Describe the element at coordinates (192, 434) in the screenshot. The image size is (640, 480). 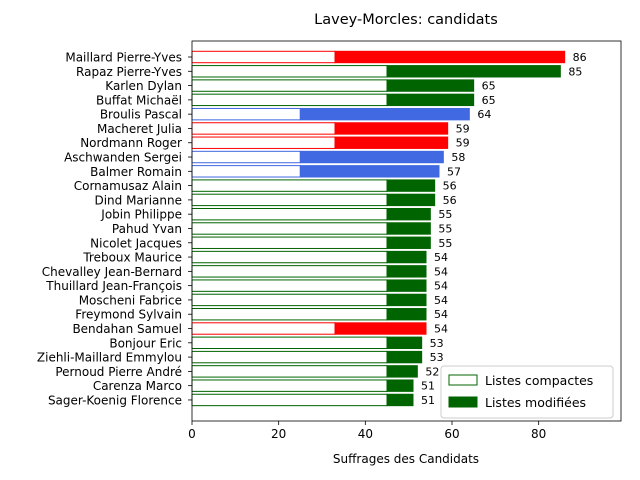
I see `x-tick-label: 0` at that location.